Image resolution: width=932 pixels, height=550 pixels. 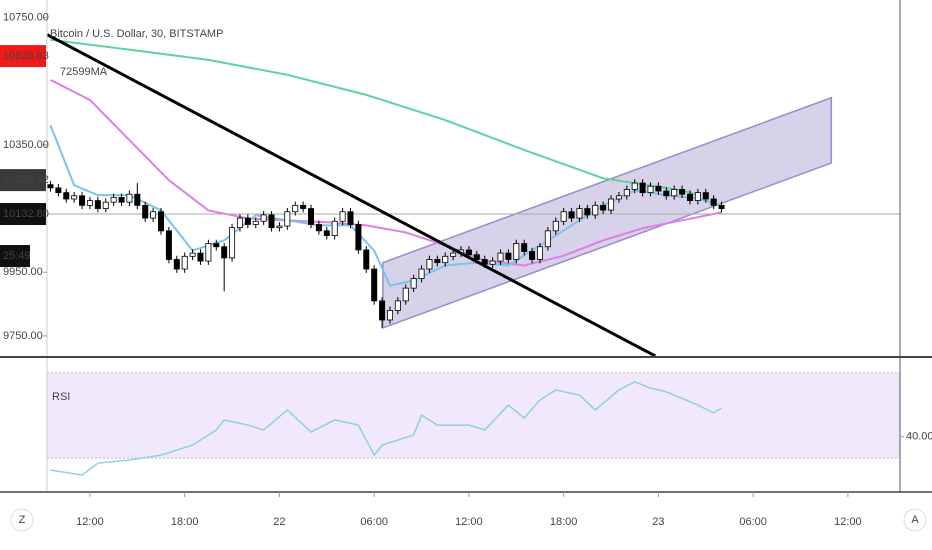 What do you see at coordinates (23, 272) in the screenshot?
I see `y-tick-label: 9950.00` at bounding box center [23, 272].